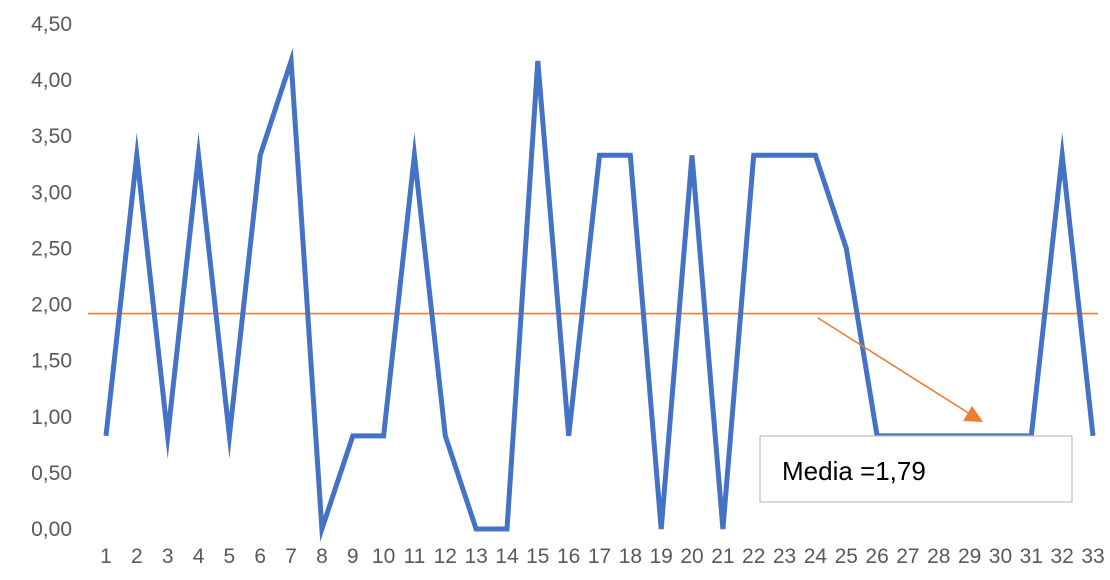 This screenshot has height=580, width=1110. I want to click on x-tick-label: 6, so click(260, 556).